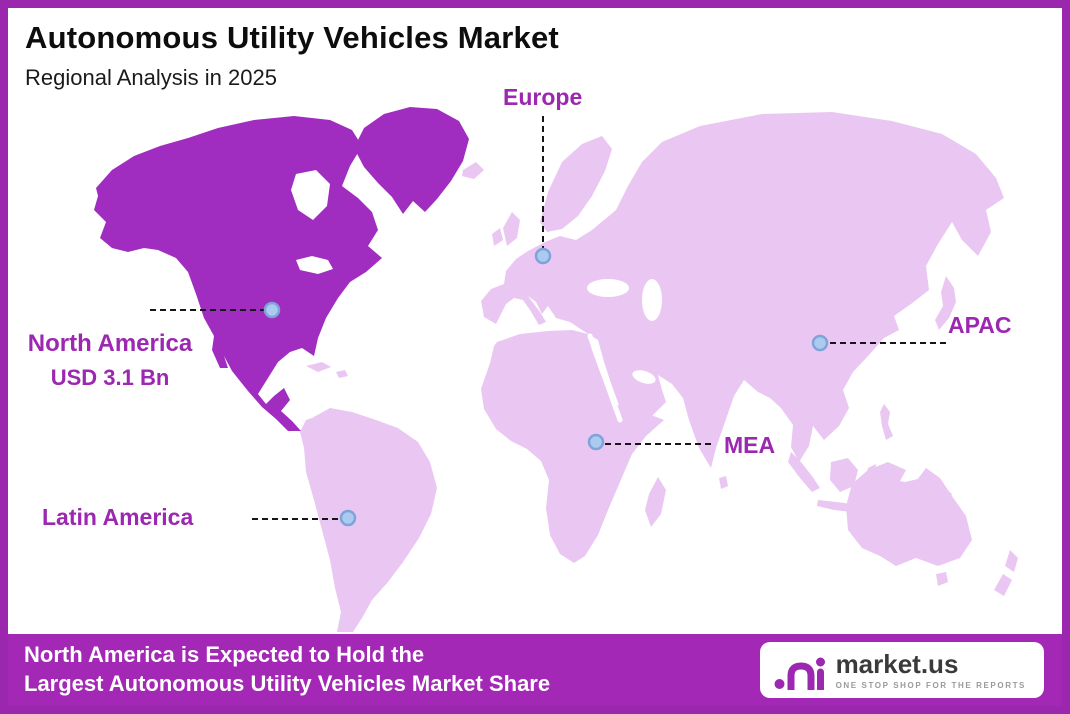 The height and width of the screenshot is (714, 1070). What do you see at coordinates (368, 520) in the screenshot?
I see `south-america-shape` at bounding box center [368, 520].